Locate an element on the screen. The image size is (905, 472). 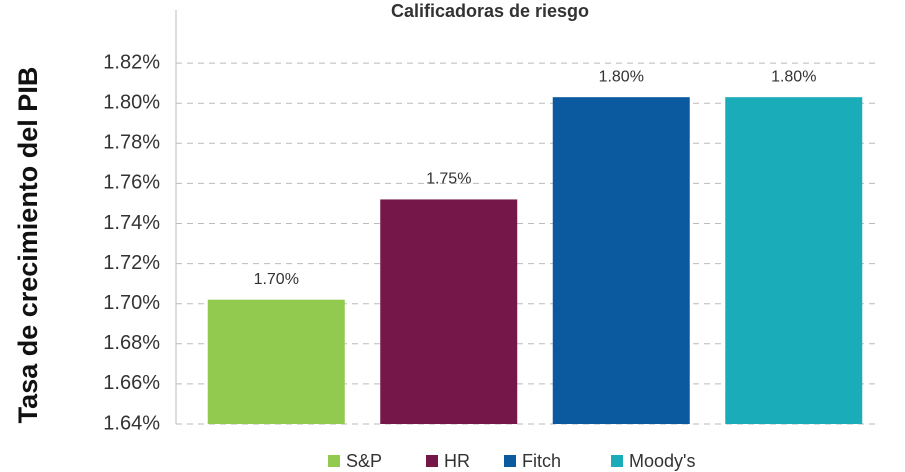
legend-label: HR is located at coordinates (457, 461).